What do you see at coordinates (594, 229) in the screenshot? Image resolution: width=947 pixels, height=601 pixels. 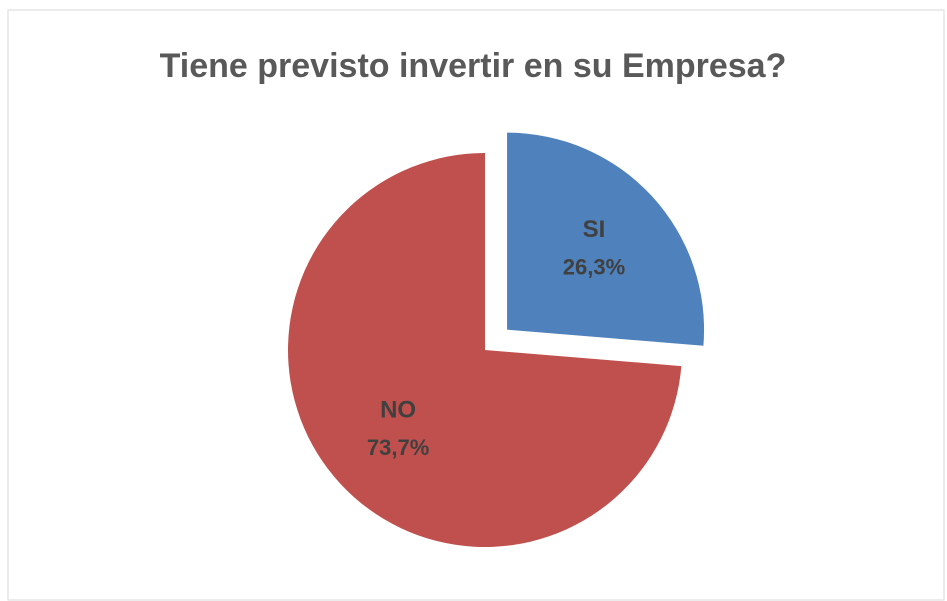 I see `slice-category-label: SI` at bounding box center [594, 229].